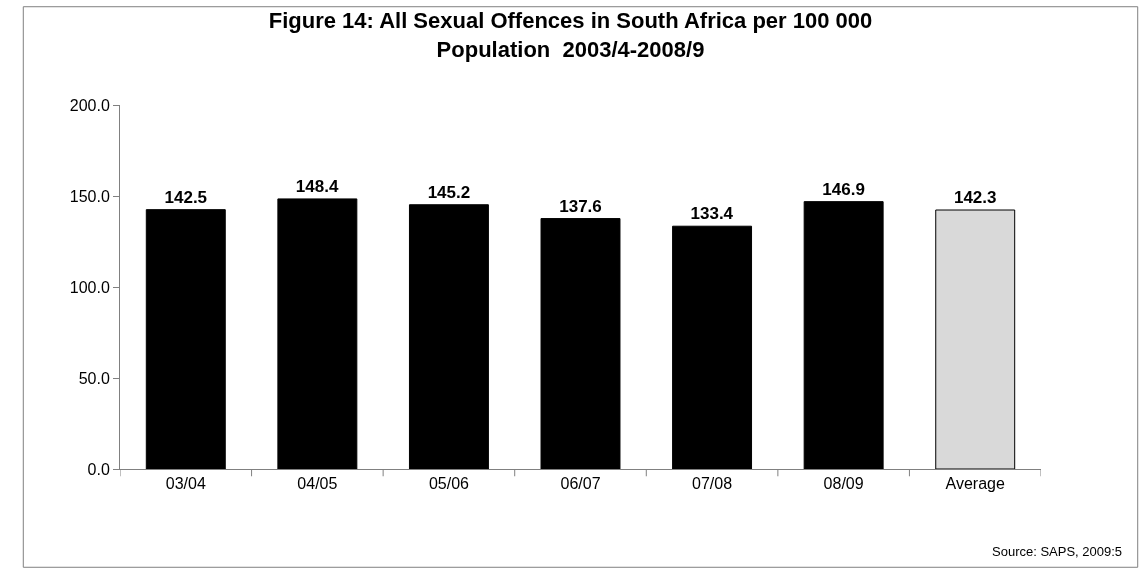 The height and width of the screenshot is (569, 1141). Describe the element at coordinates (1057, 551) in the screenshot. I see `source-note: Source: SAPS, 2009:5` at that location.